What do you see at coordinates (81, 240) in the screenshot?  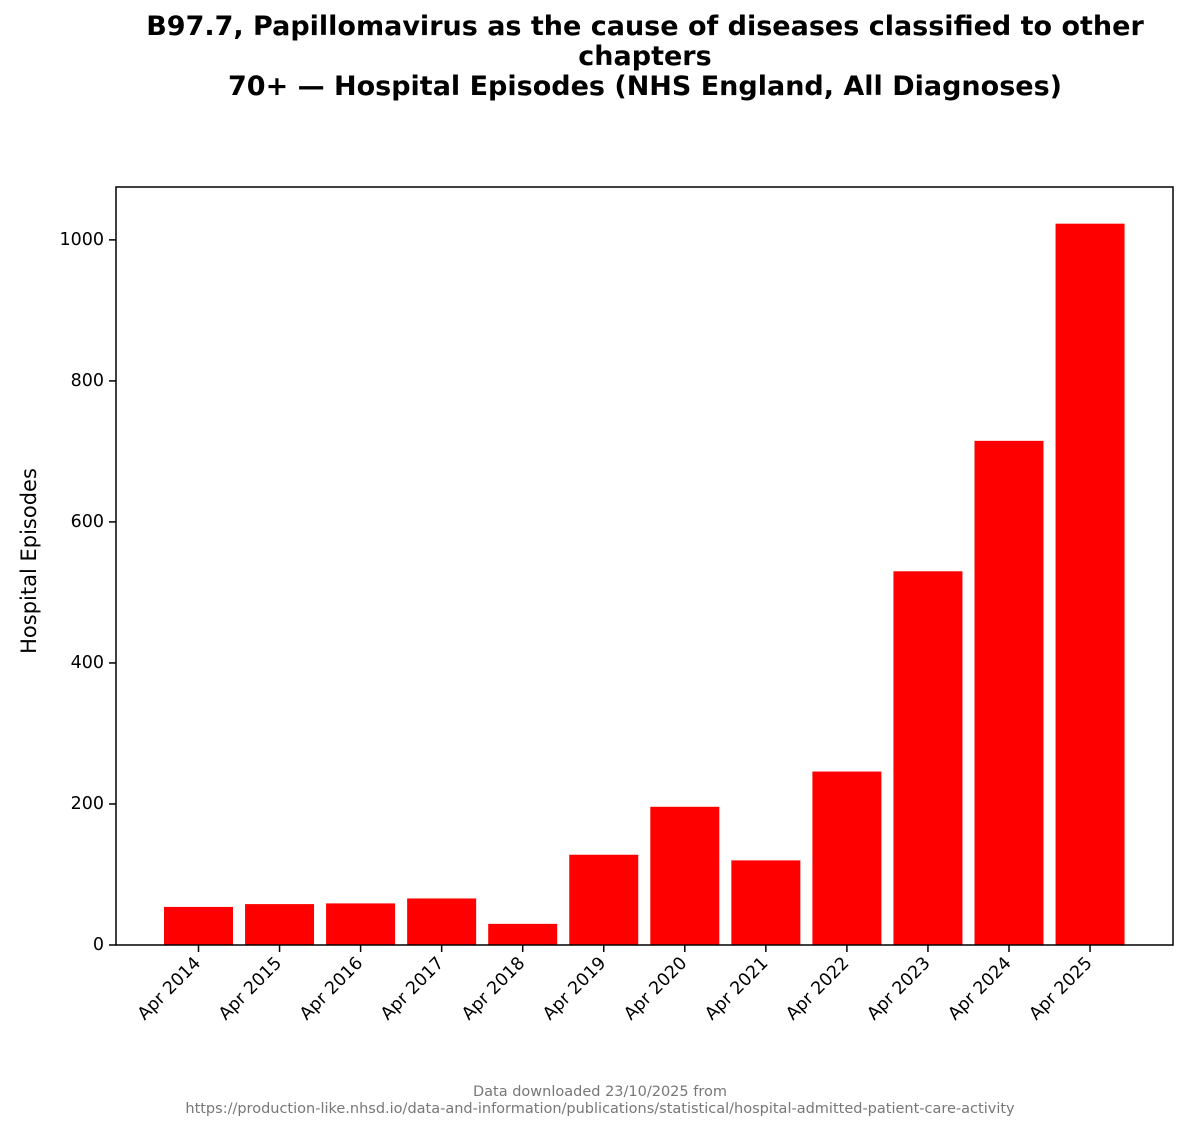 I see `y-tick-label: 1000` at bounding box center [81, 240].